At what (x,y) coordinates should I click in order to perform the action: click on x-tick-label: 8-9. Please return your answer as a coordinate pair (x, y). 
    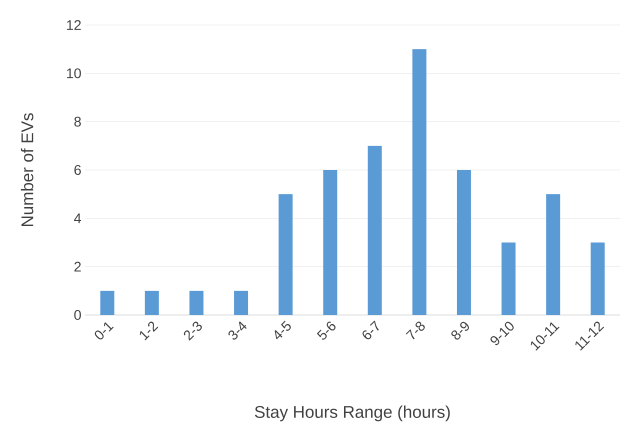
    Looking at the image, I should click on (460, 331).